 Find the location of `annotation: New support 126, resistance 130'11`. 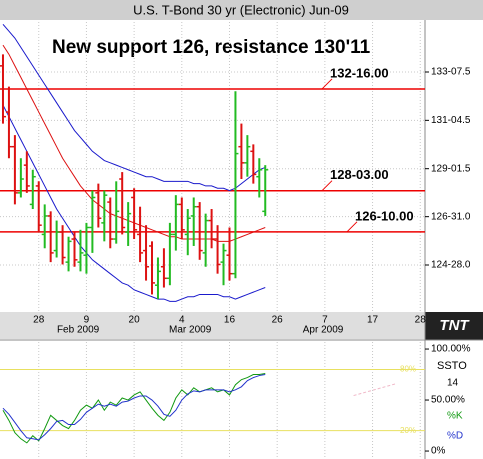

annotation: New support 126, resistance 130'11 is located at coordinates (211, 47).